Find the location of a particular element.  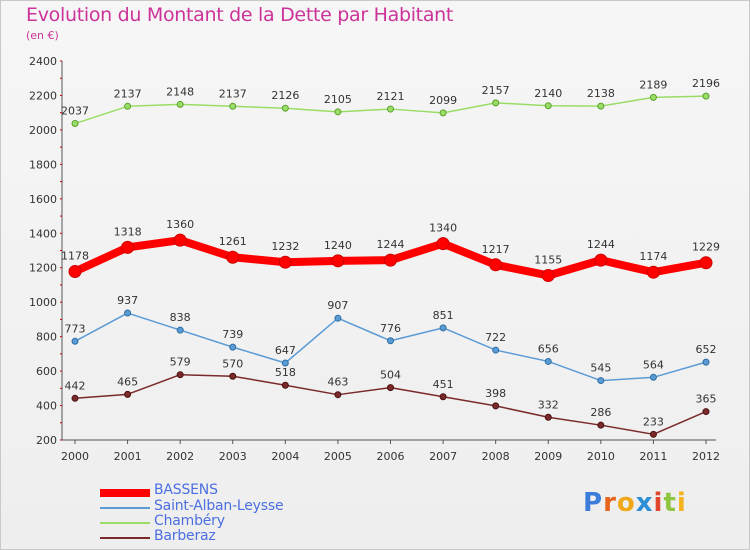

legend-swatch-bassens is located at coordinates (125, 493).